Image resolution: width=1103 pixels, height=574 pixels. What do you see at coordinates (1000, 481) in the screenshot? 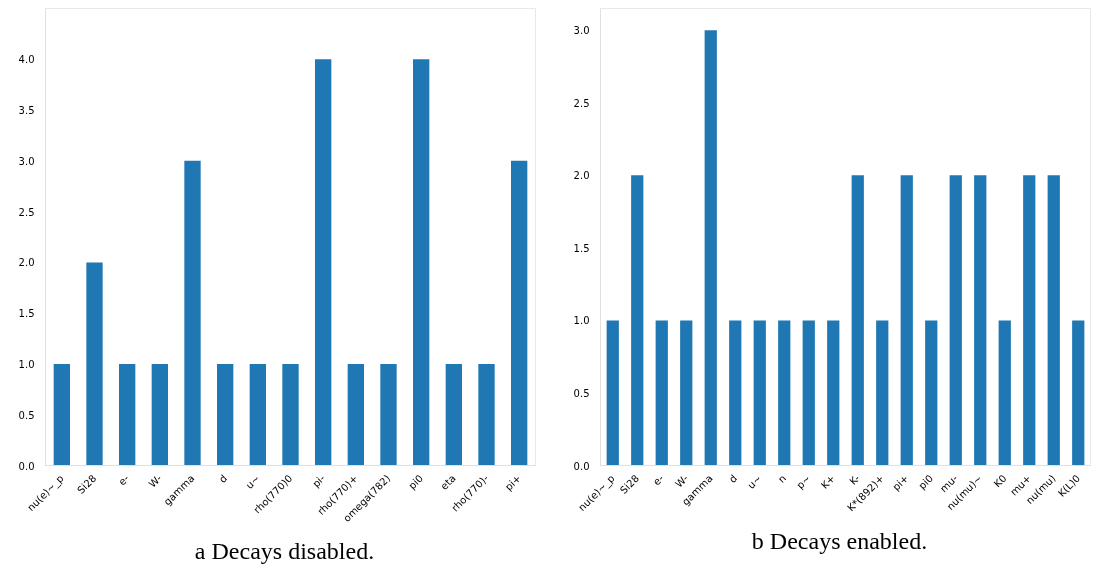
I see `x-tick-label: K0` at bounding box center [1000, 481].